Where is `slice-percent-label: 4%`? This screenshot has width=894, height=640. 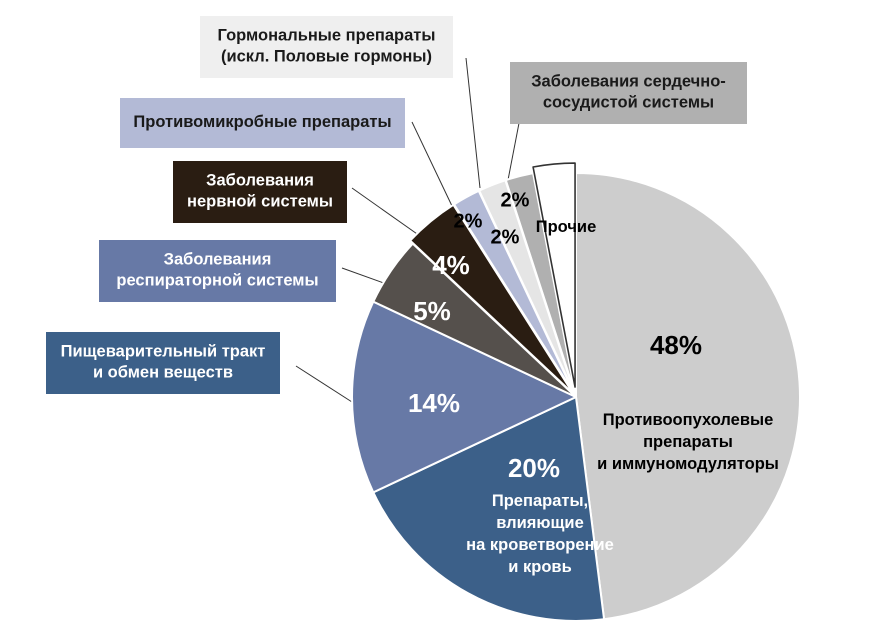 slice-percent-label: 4% is located at coordinates (451, 265).